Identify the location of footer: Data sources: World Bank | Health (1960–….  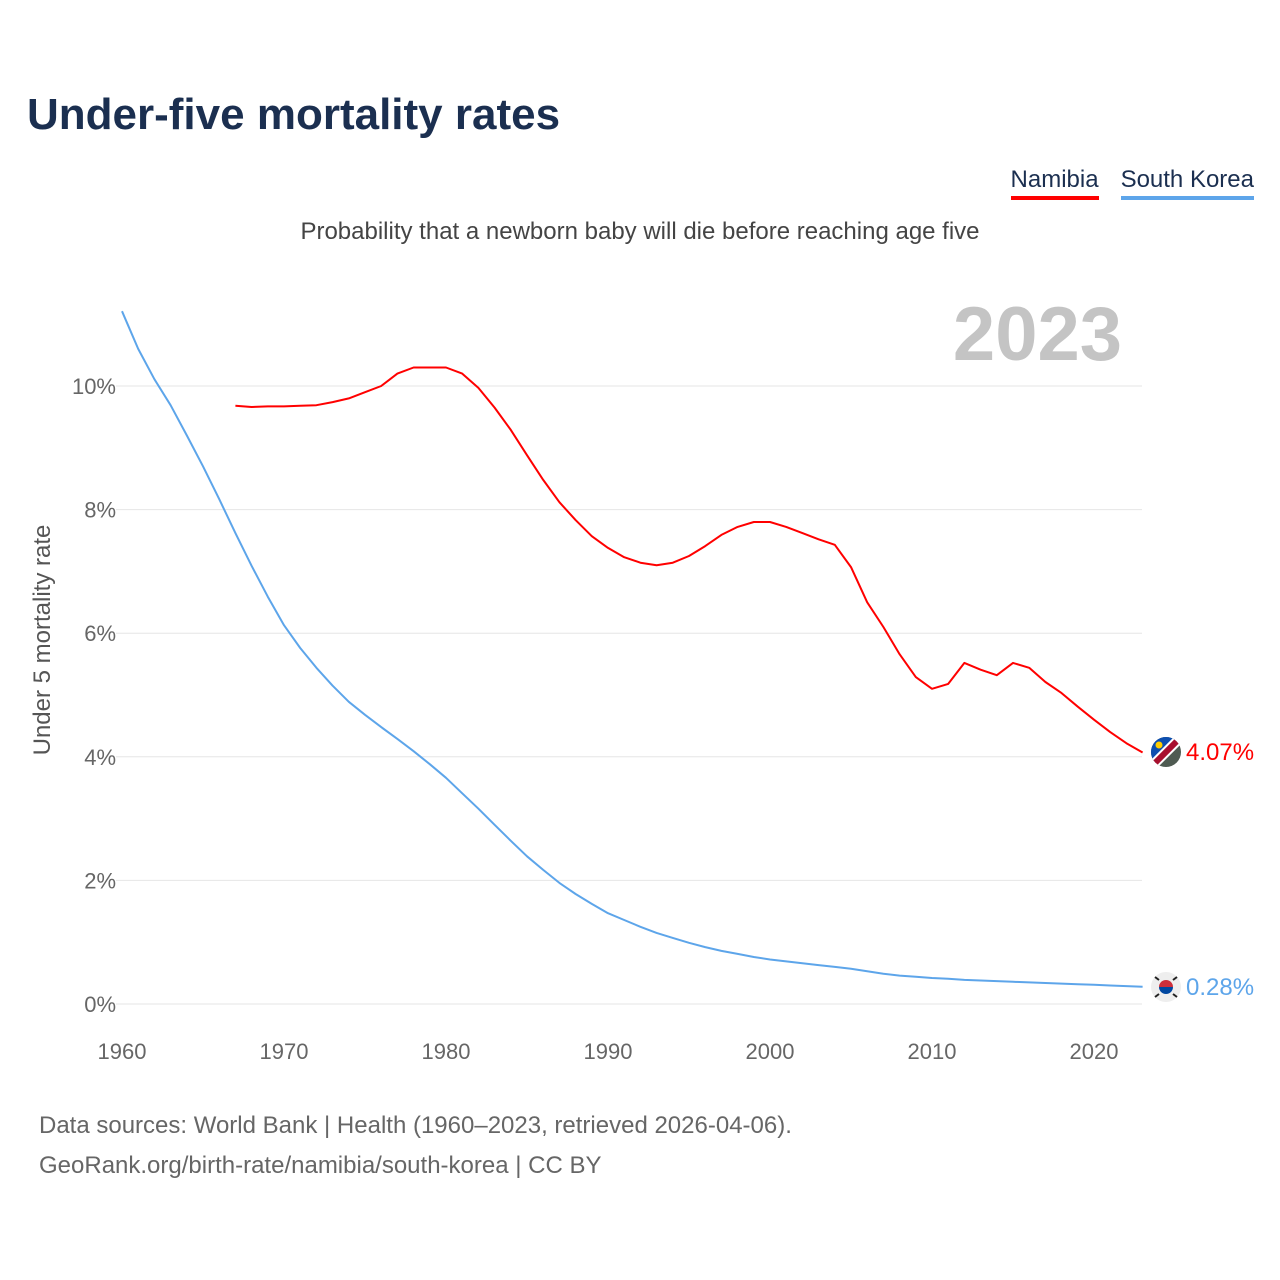
(415, 1146).